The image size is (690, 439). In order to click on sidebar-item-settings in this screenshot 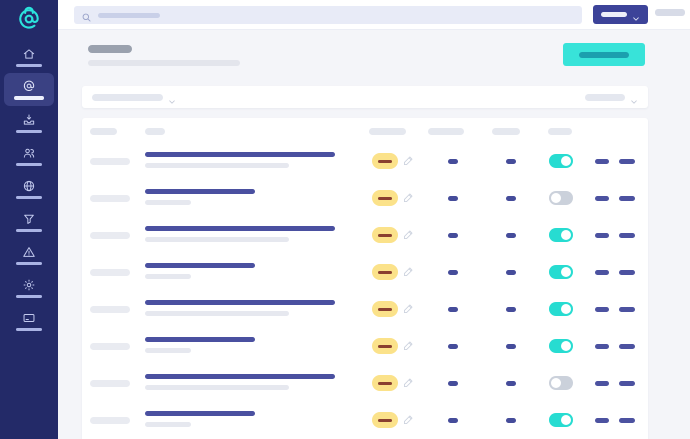, I will do `click(29, 287)`.